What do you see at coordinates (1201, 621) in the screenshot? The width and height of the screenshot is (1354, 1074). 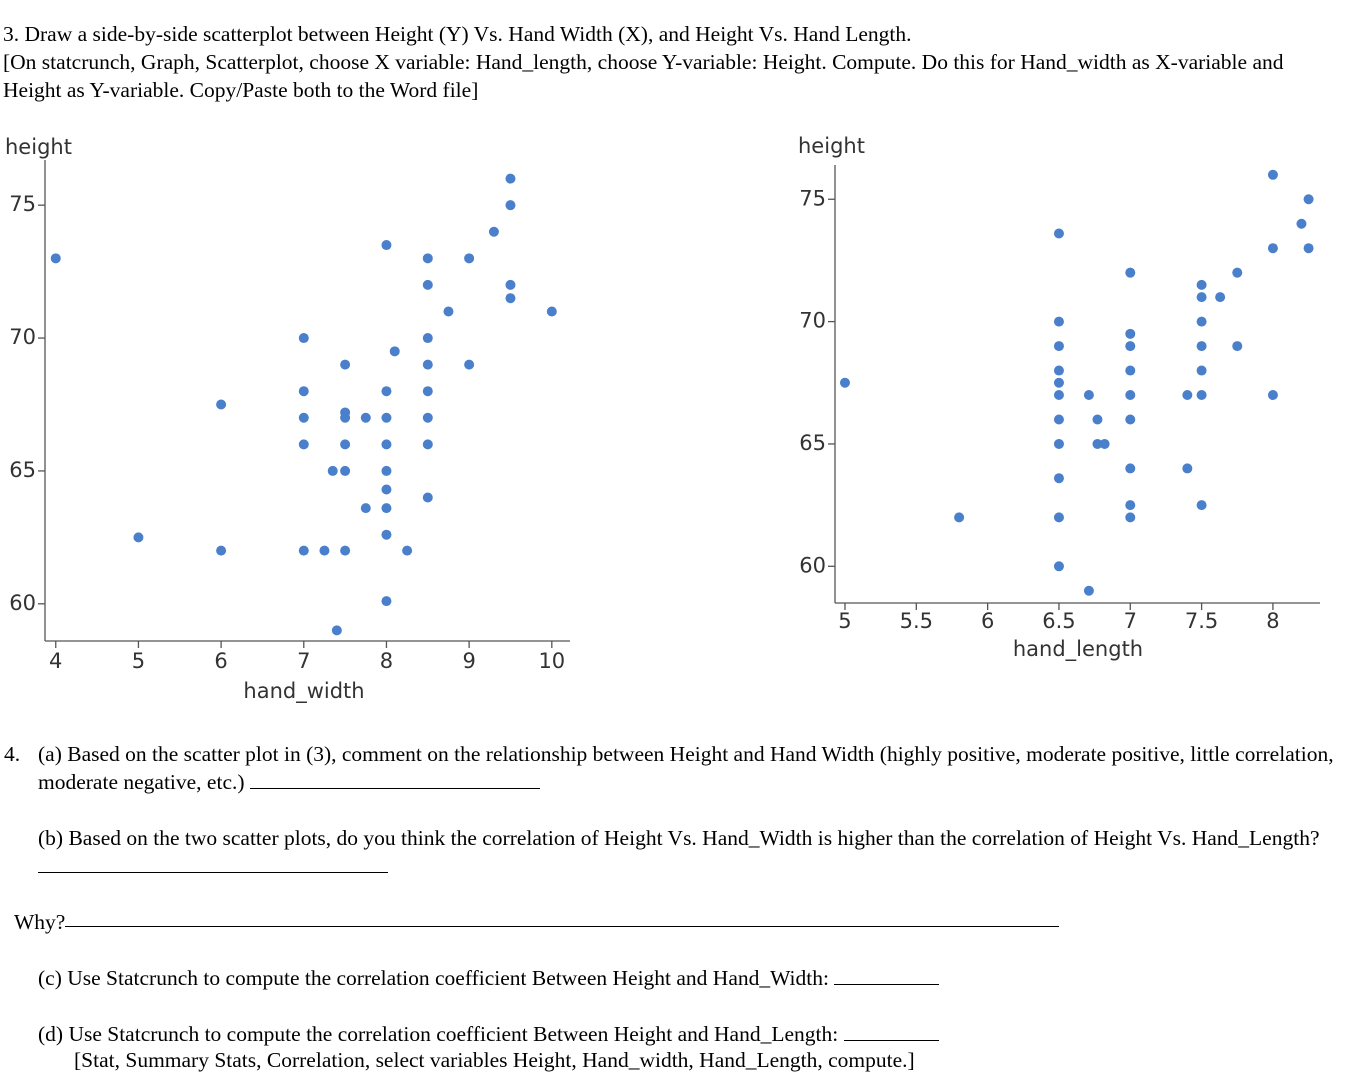 I see `x-tick-label: 7.5` at bounding box center [1201, 621].